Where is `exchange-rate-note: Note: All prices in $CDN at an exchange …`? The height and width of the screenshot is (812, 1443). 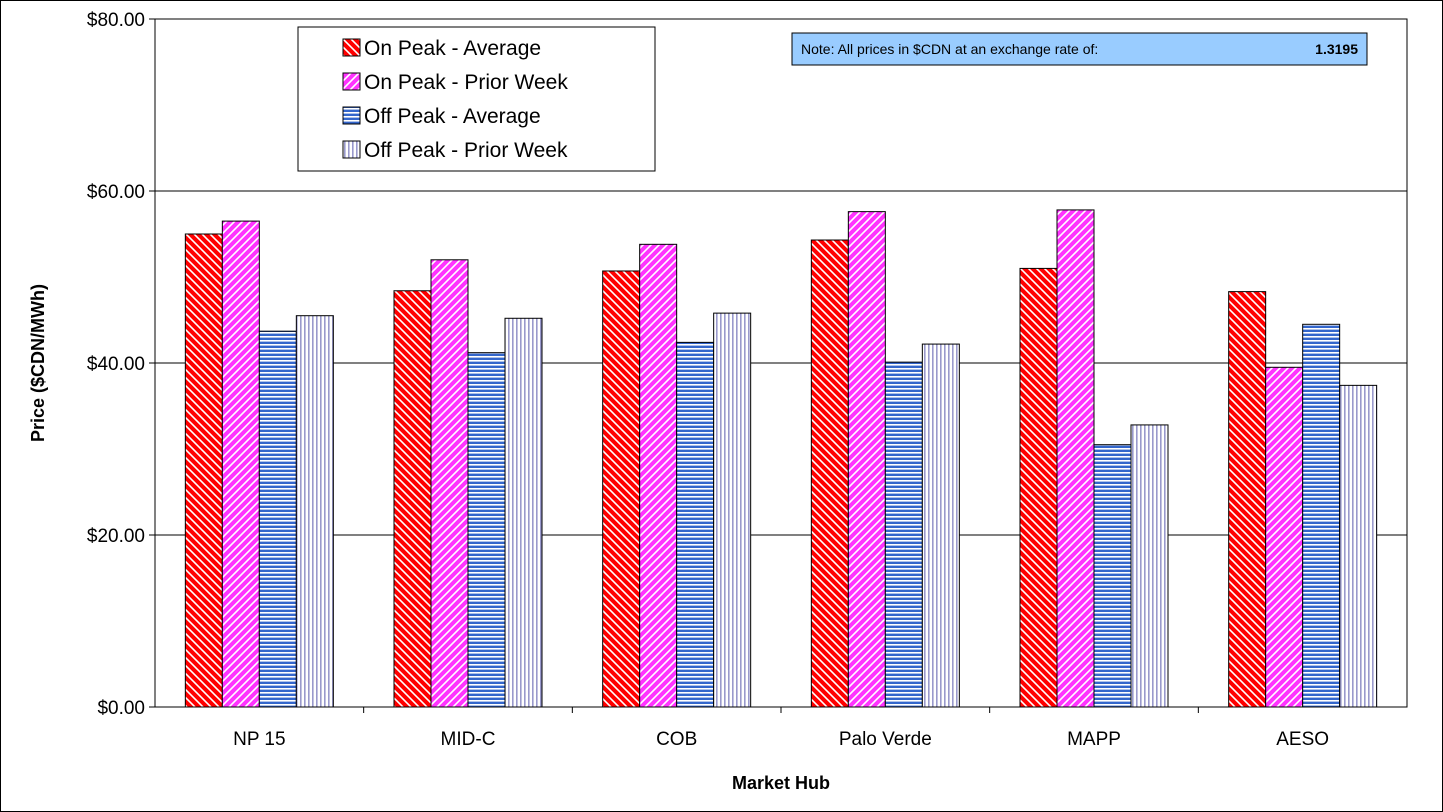 exchange-rate-note: Note: All prices in $CDN at an exchange … is located at coordinates (1079, 49).